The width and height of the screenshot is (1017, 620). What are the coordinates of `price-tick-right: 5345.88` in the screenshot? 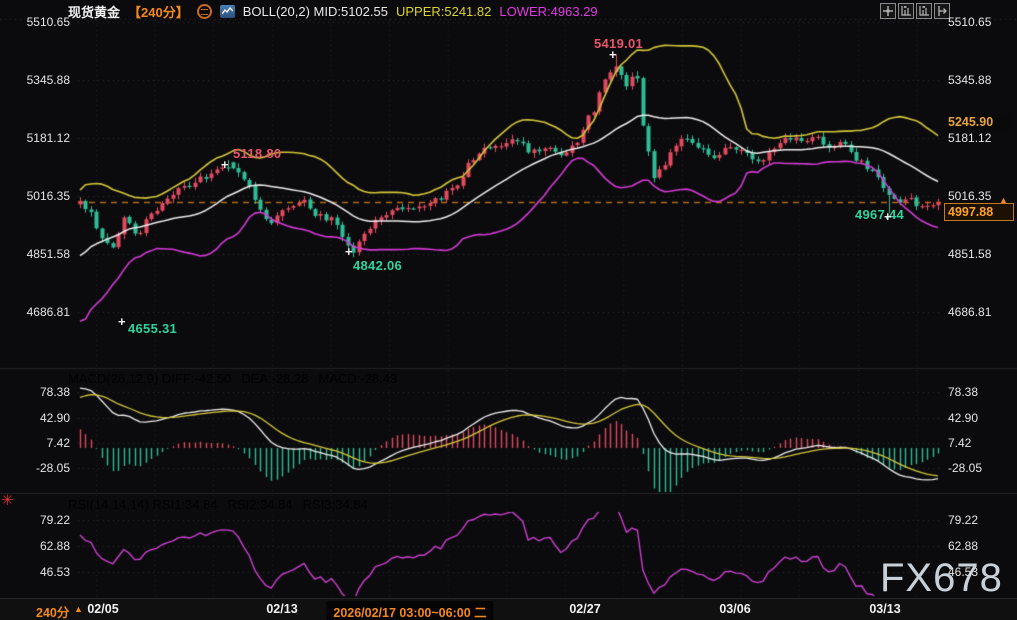 It's located at (970, 80).